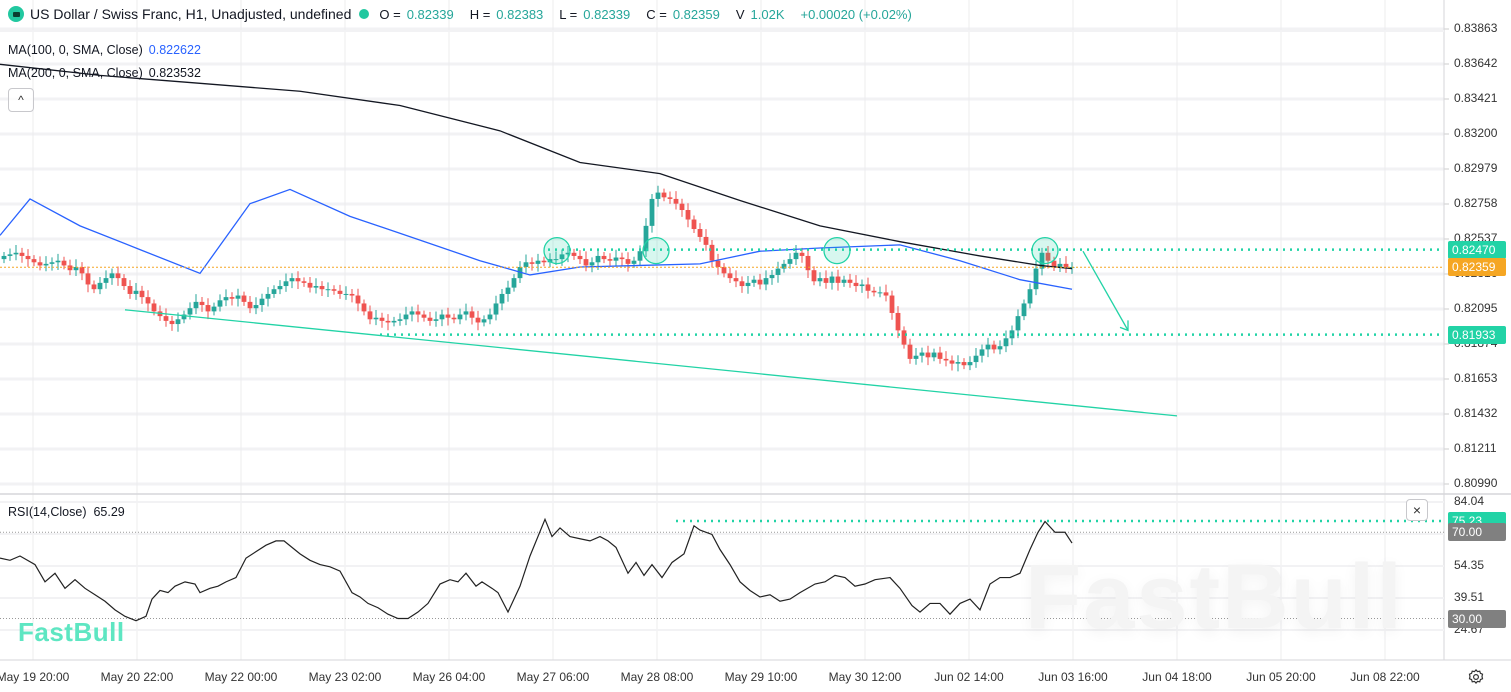 The image size is (1511, 692). Describe the element at coordinates (1477, 267) in the screenshot. I see `price-tag-last: 0.82359` at that location.